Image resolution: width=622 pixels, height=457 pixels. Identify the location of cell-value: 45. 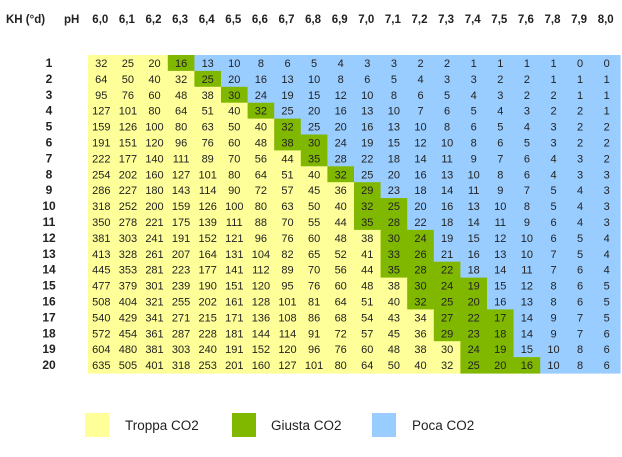
(314, 191).